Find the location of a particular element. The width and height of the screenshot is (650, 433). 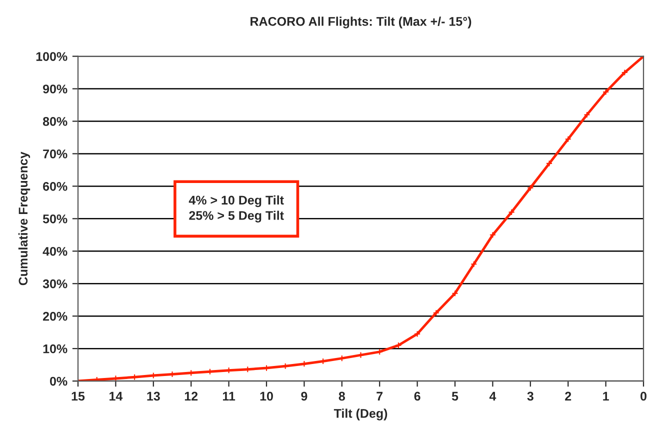

y-tick-label: 100% is located at coordinates (52, 56).